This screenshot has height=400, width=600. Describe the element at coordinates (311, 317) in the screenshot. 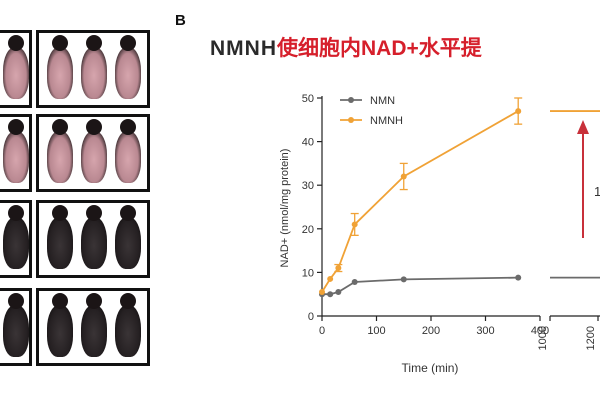

I see `y-tick-label: 0` at that location.